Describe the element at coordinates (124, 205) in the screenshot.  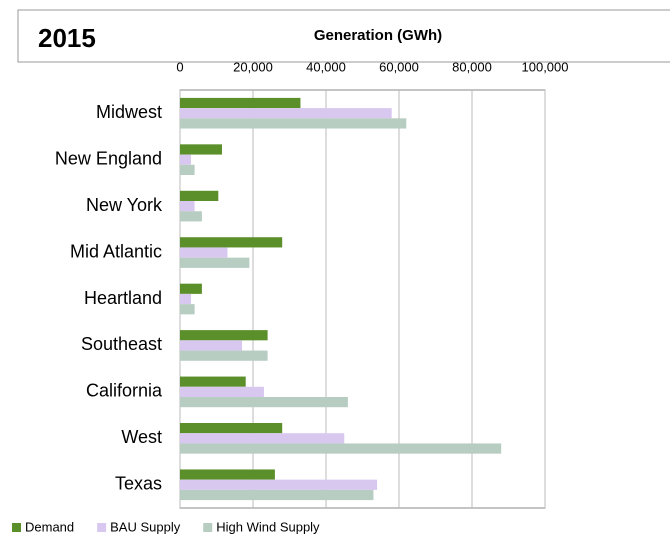
I see `y-tick-label: New York` at that location.